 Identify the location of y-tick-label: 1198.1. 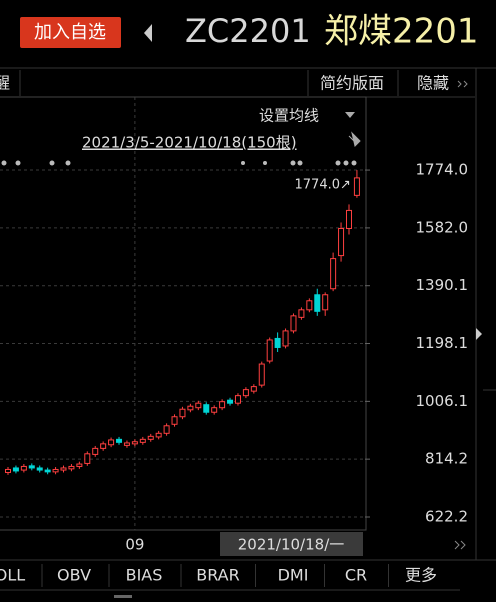
(442, 343).